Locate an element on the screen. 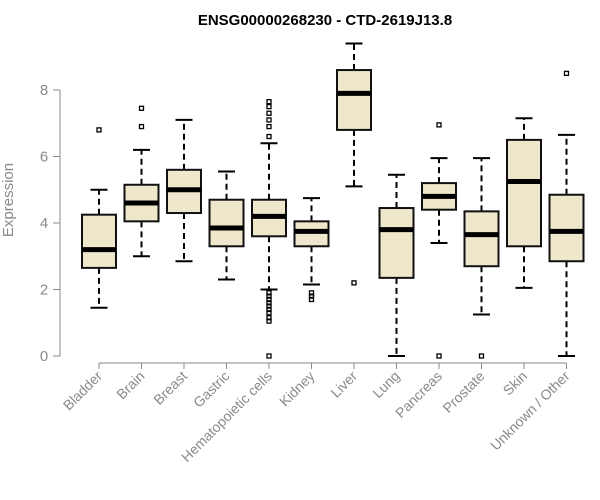  y-axis-label: Expression is located at coordinates (8, 200).